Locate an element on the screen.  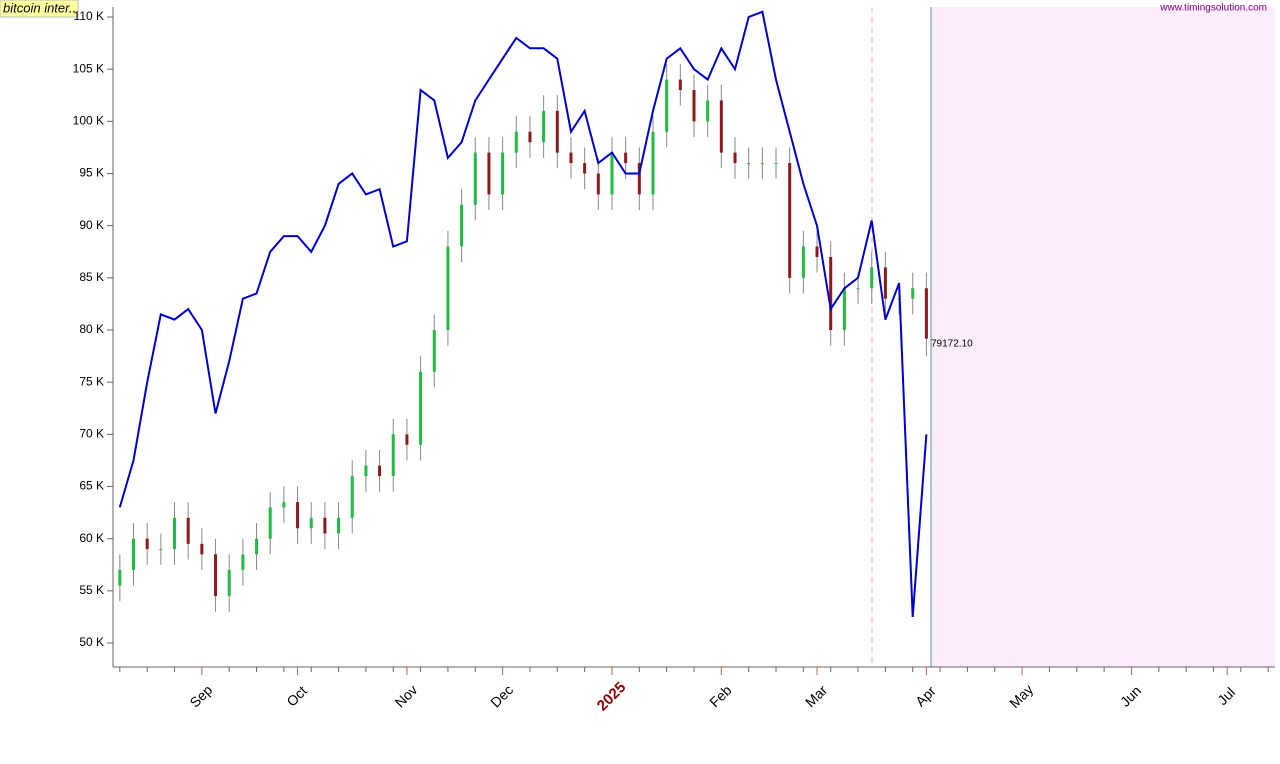
y-tick-label: 100 K is located at coordinates (88, 121).